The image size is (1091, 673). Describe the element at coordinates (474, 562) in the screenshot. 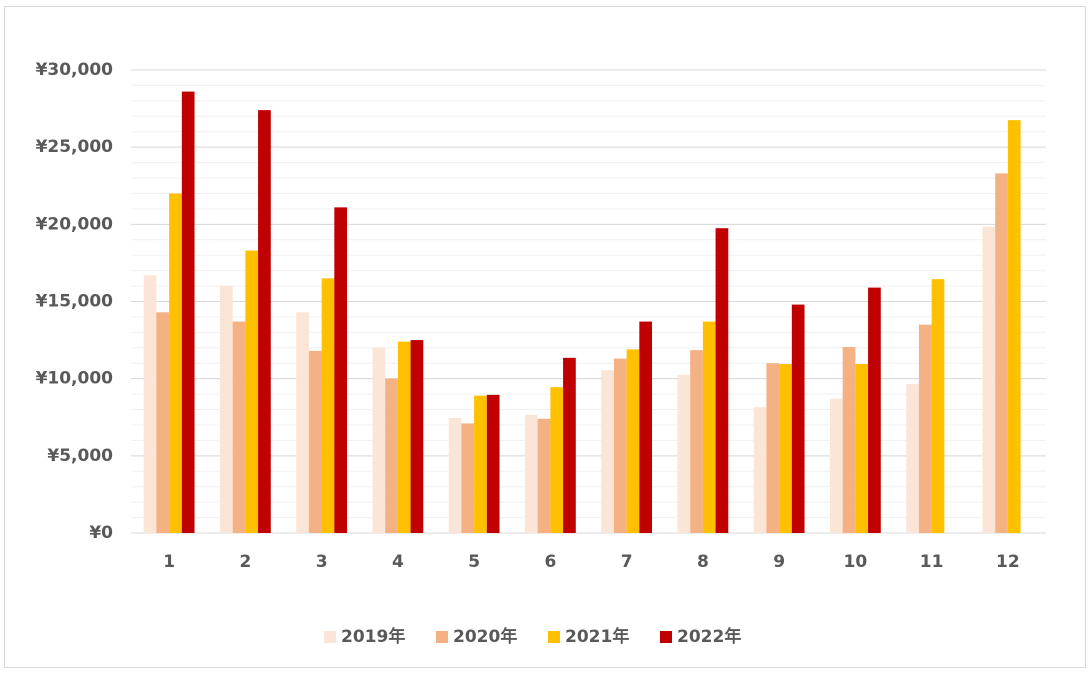

I see `x-tick-label: 5` at that location.